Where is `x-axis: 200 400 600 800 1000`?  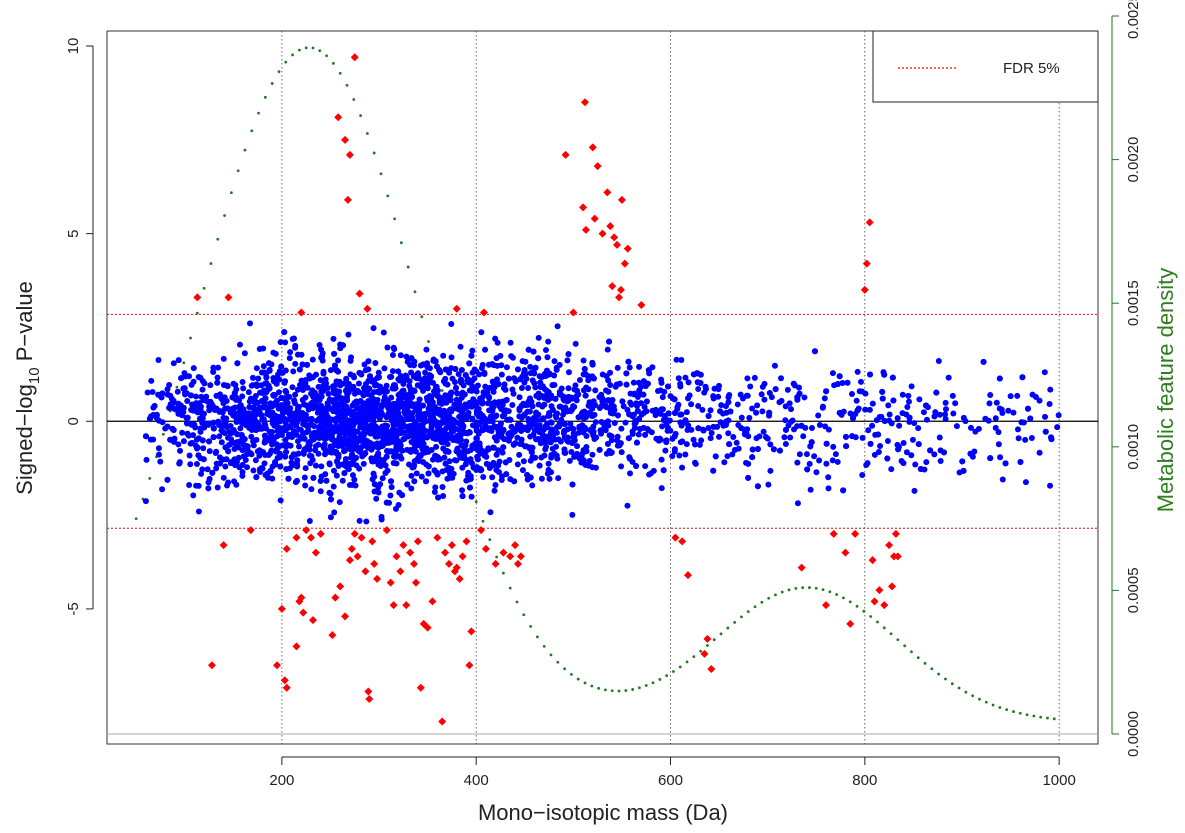 x-axis: 200 400 600 800 1000 is located at coordinates (672, 772).